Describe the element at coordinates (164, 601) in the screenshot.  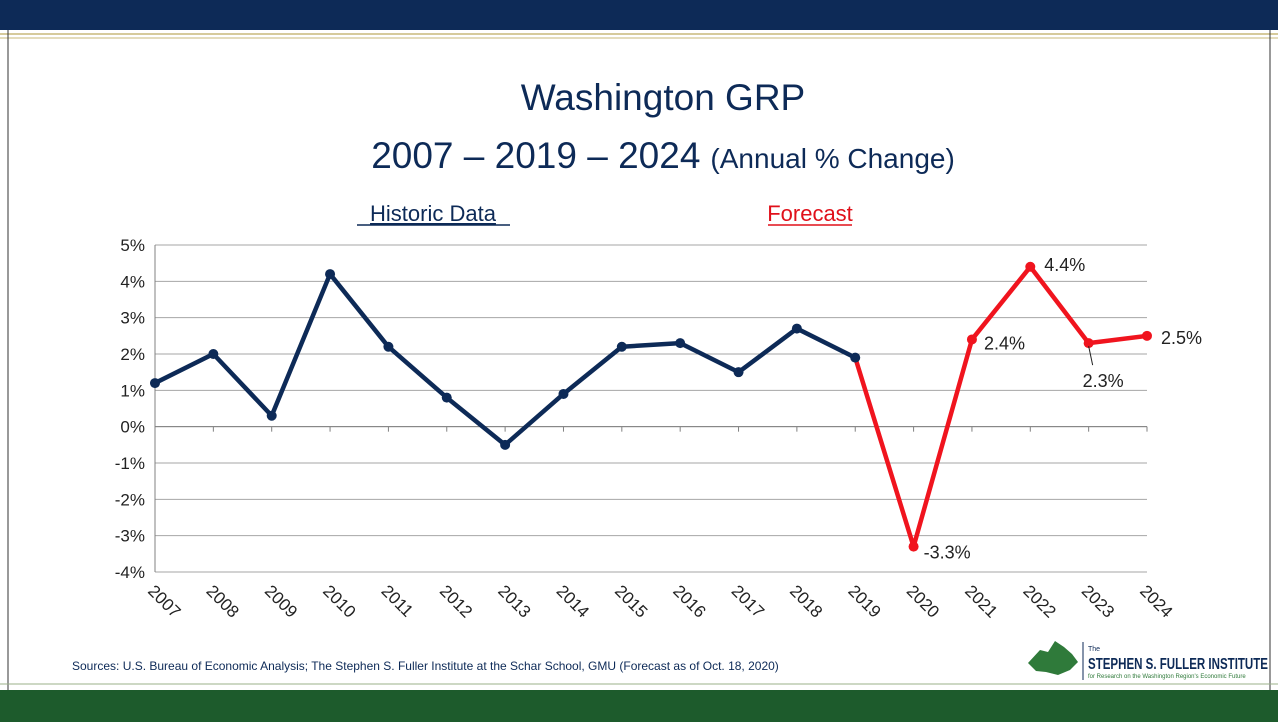
I see `x-tick-label: 2007` at that location.